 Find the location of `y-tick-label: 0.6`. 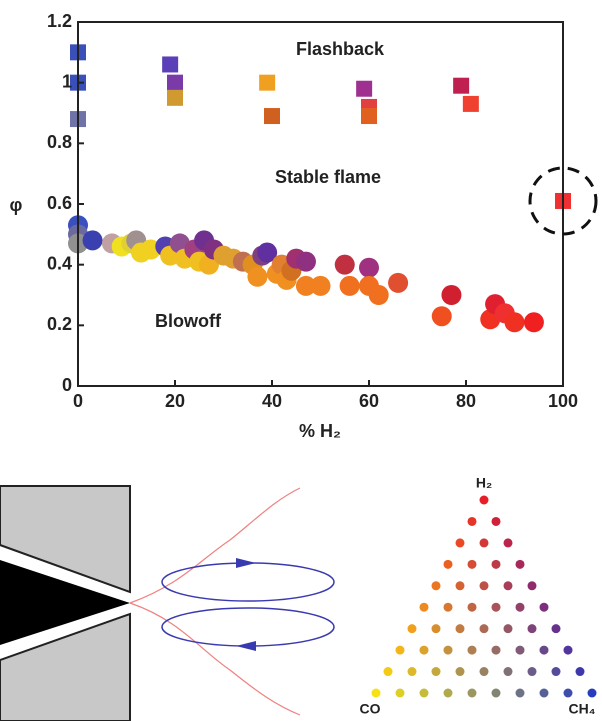

y-tick-label: 0.6 is located at coordinates (59, 203).